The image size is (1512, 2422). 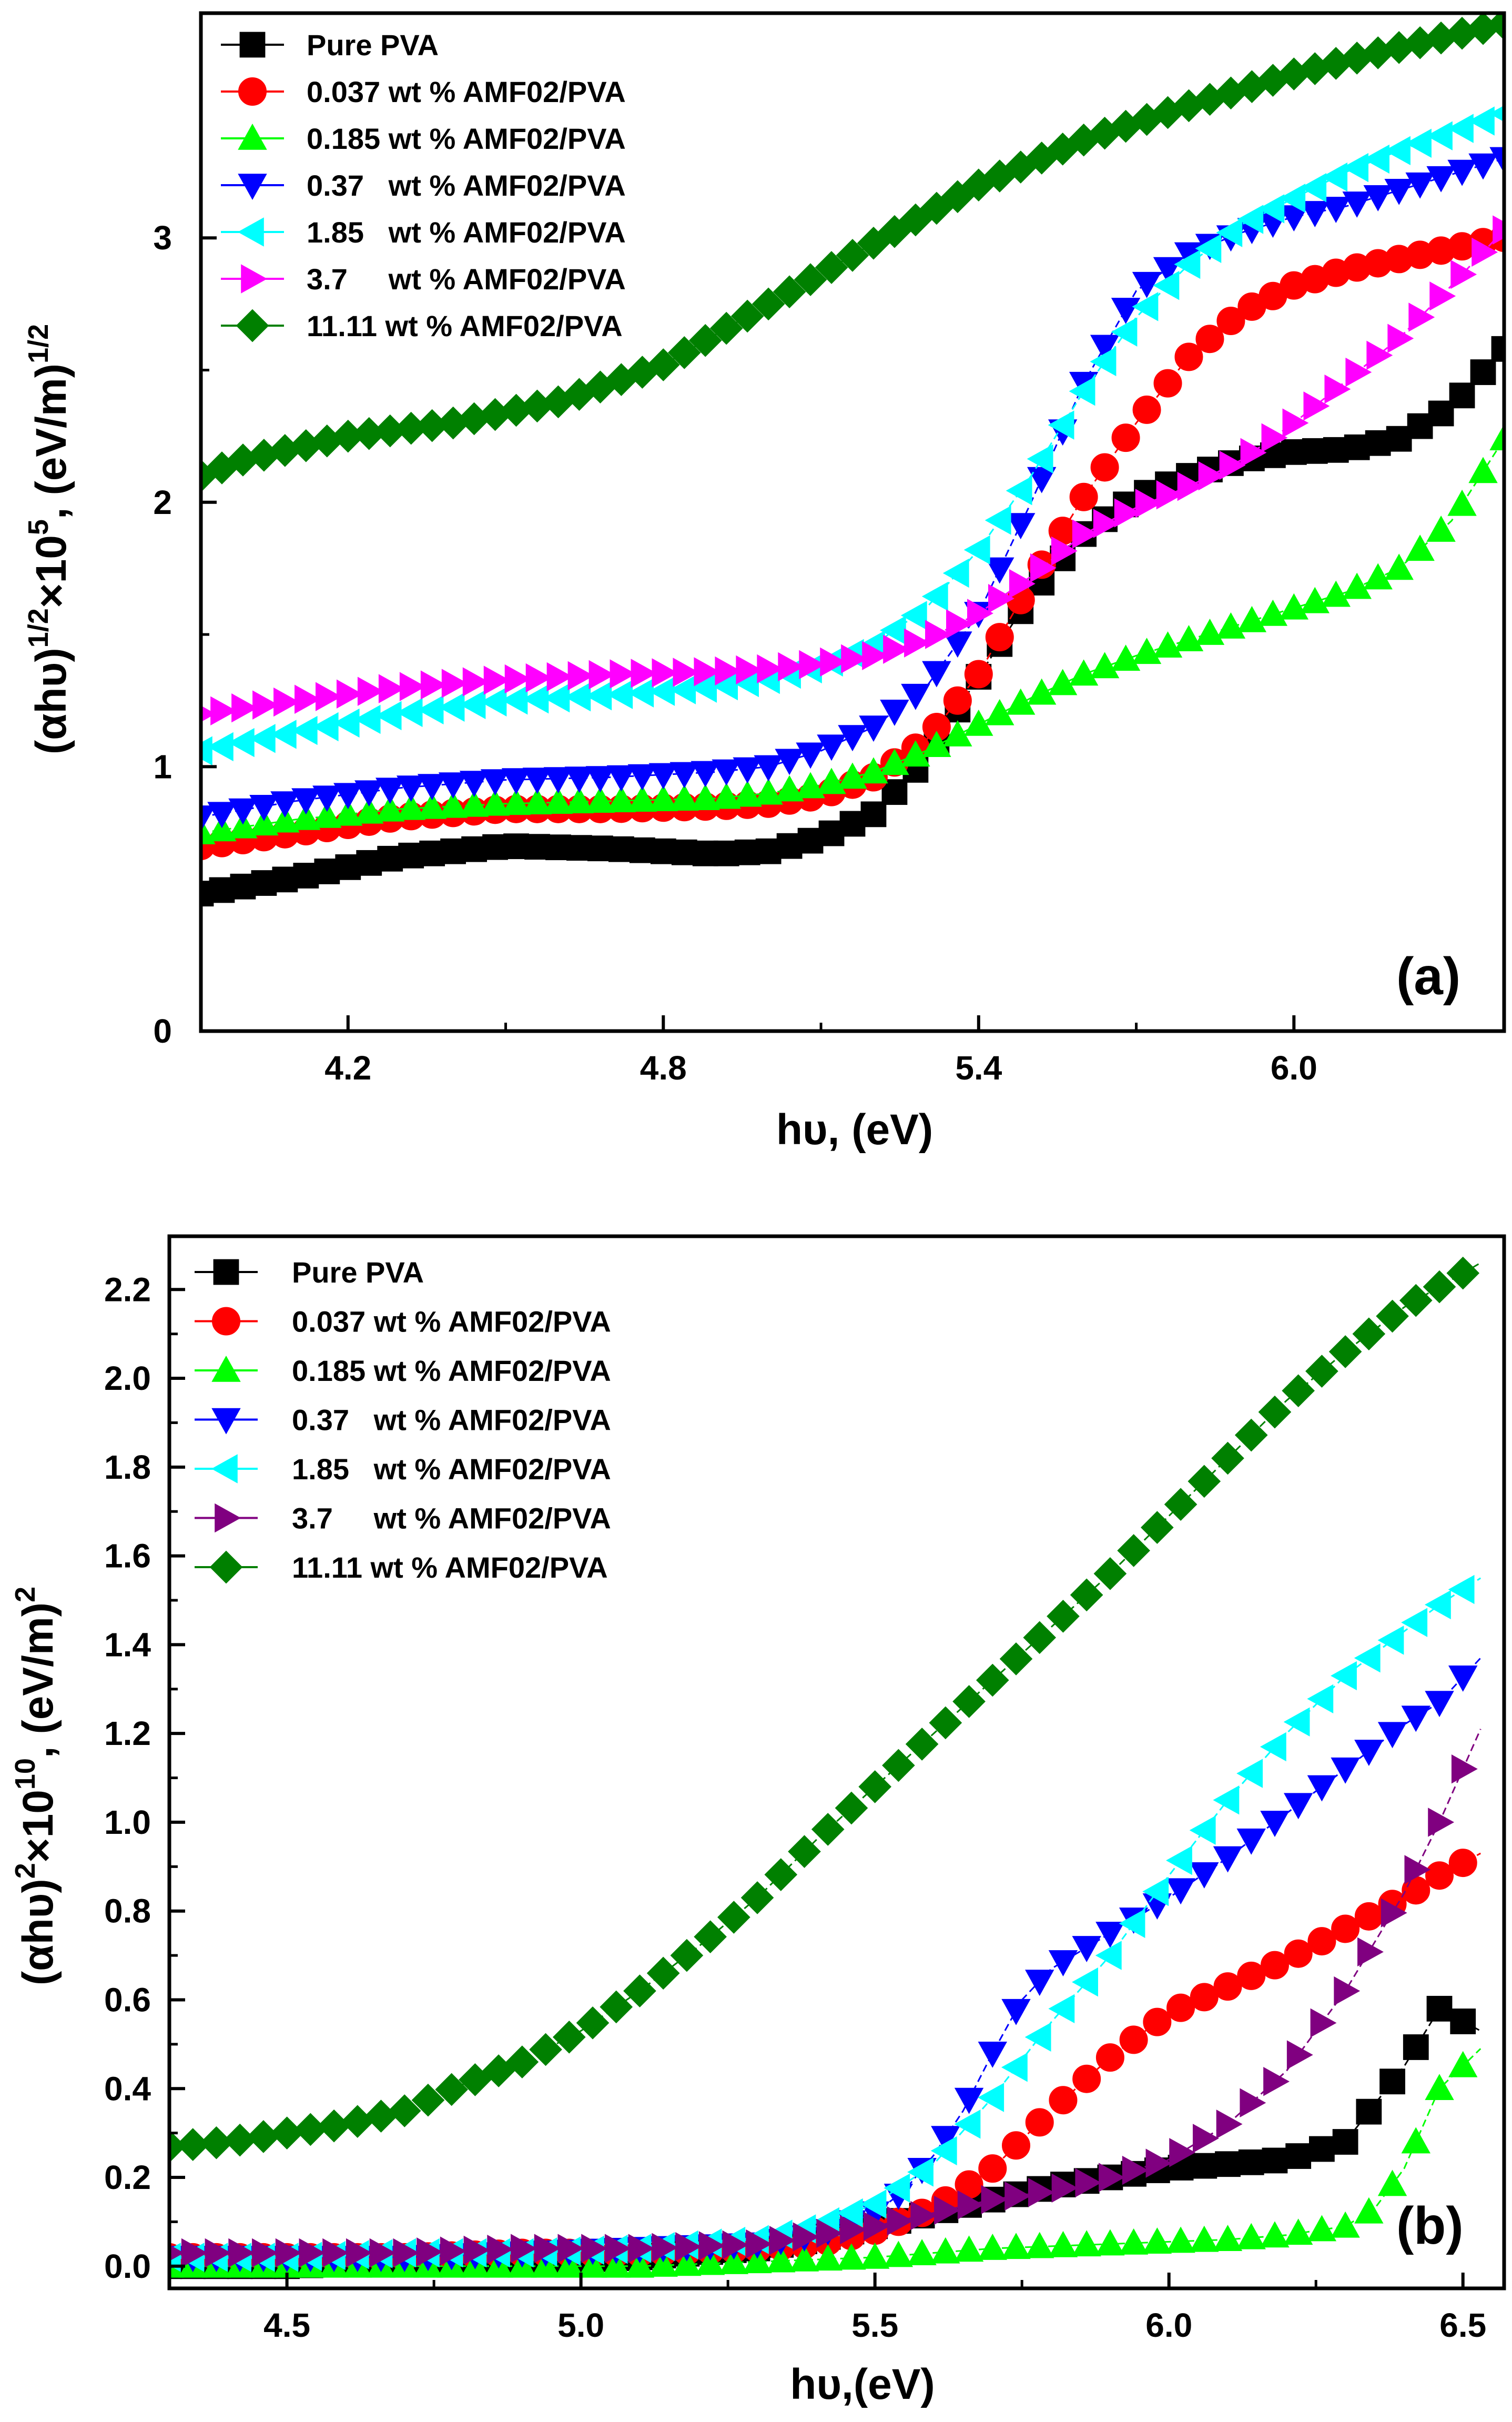 I want to click on panel-b-y-label-unit: , (eV/m), so click(x=38, y=1680).